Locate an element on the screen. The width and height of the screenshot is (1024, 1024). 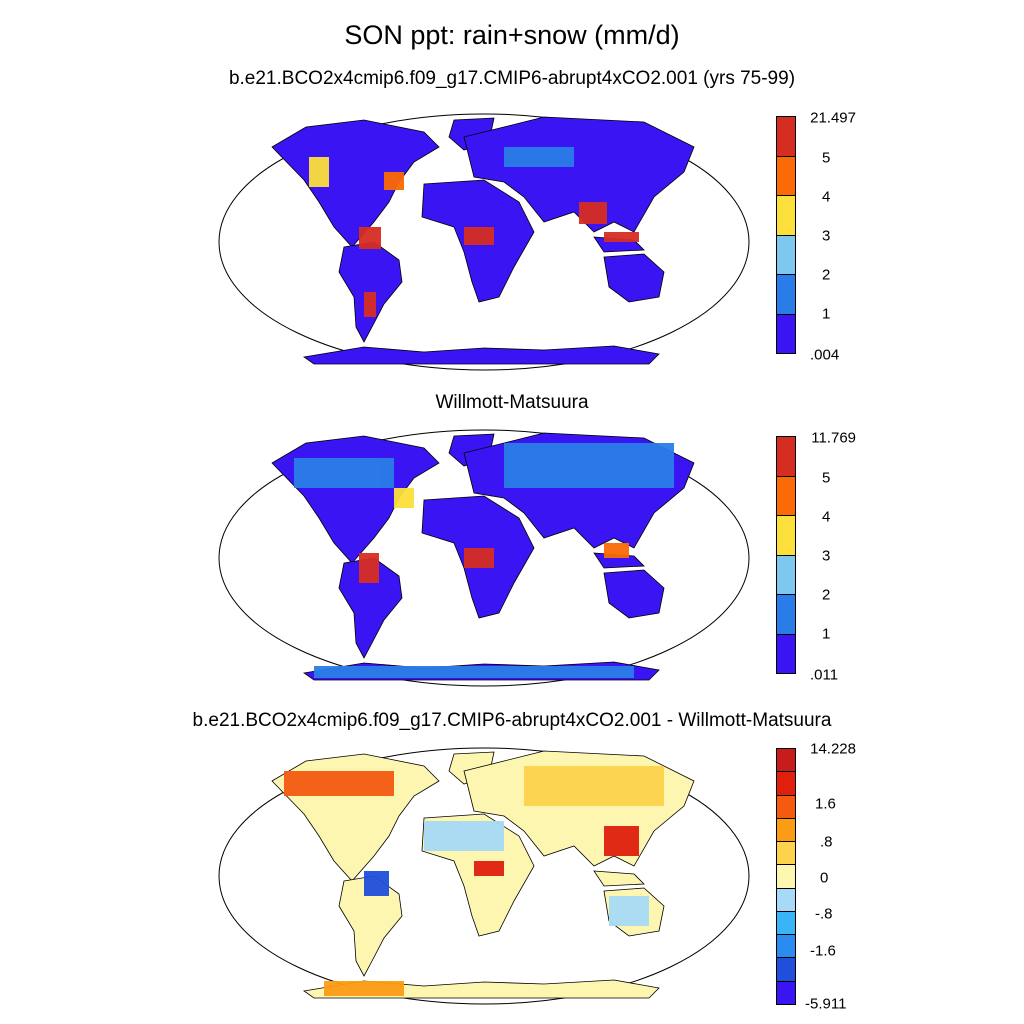
panel3-diff-highlights is located at coordinates (474, 881).